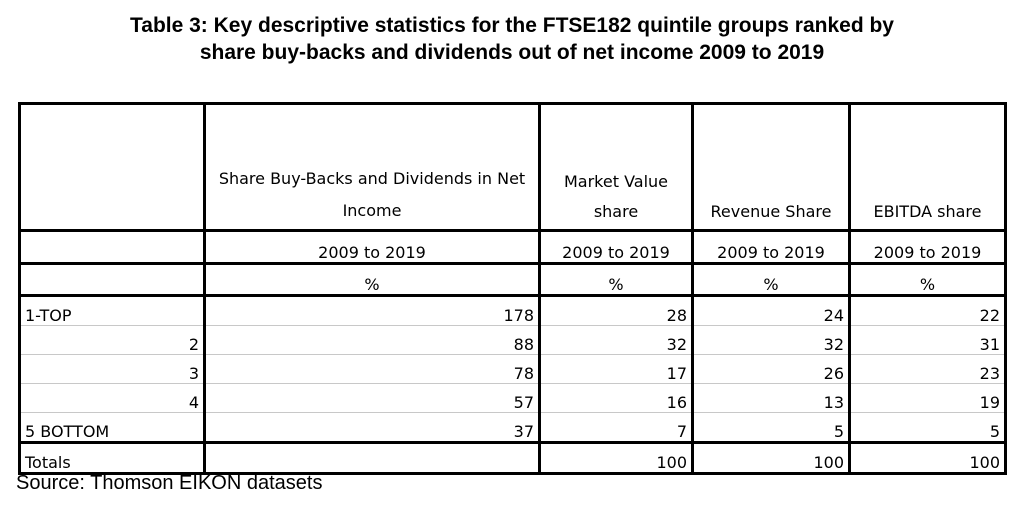  What do you see at coordinates (927, 458) in the screenshot?
I see `totals-ebitda-share-cell: 100` at bounding box center [927, 458].